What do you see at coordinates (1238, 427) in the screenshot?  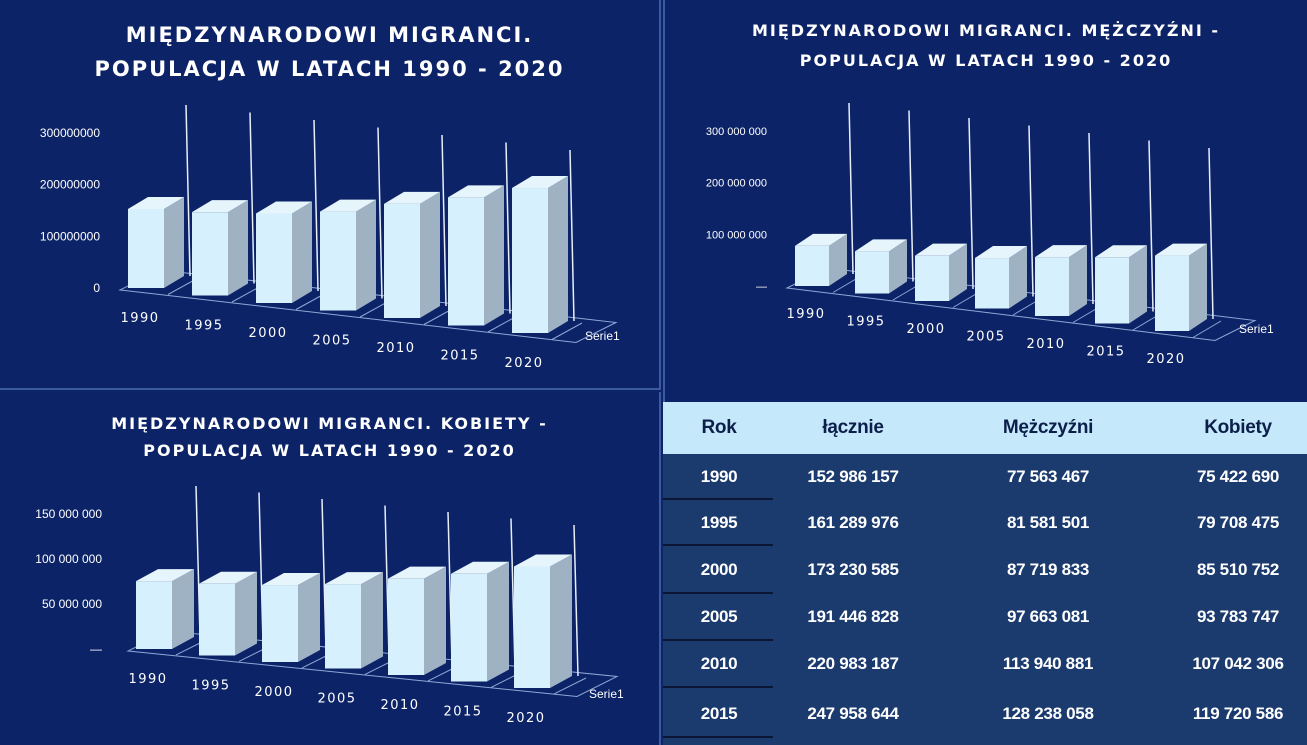 I see `header-kobiety: Kobiety` at bounding box center [1238, 427].